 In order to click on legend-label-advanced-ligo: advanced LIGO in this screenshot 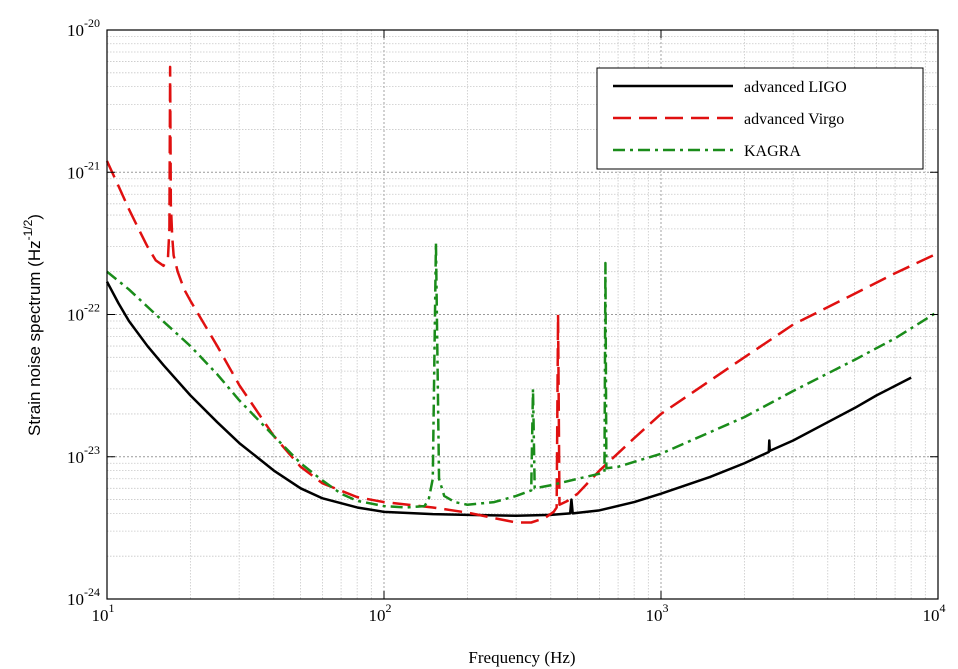, I will do `click(795, 87)`.